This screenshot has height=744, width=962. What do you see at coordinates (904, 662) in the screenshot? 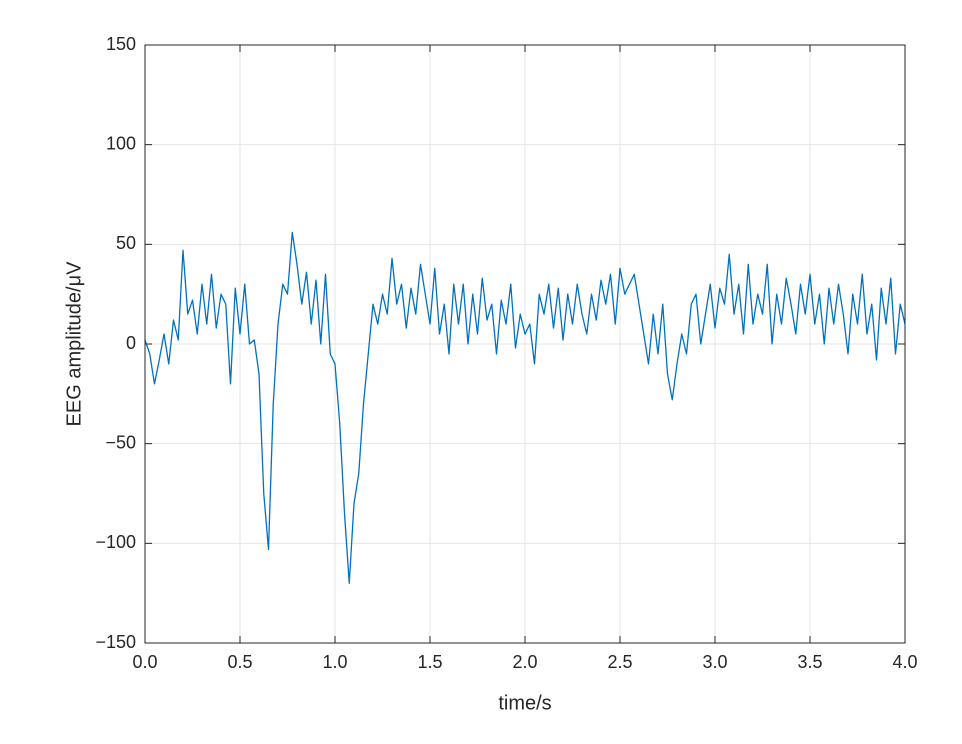
I see `x-tick-label: 4.0` at bounding box center [904, 662].